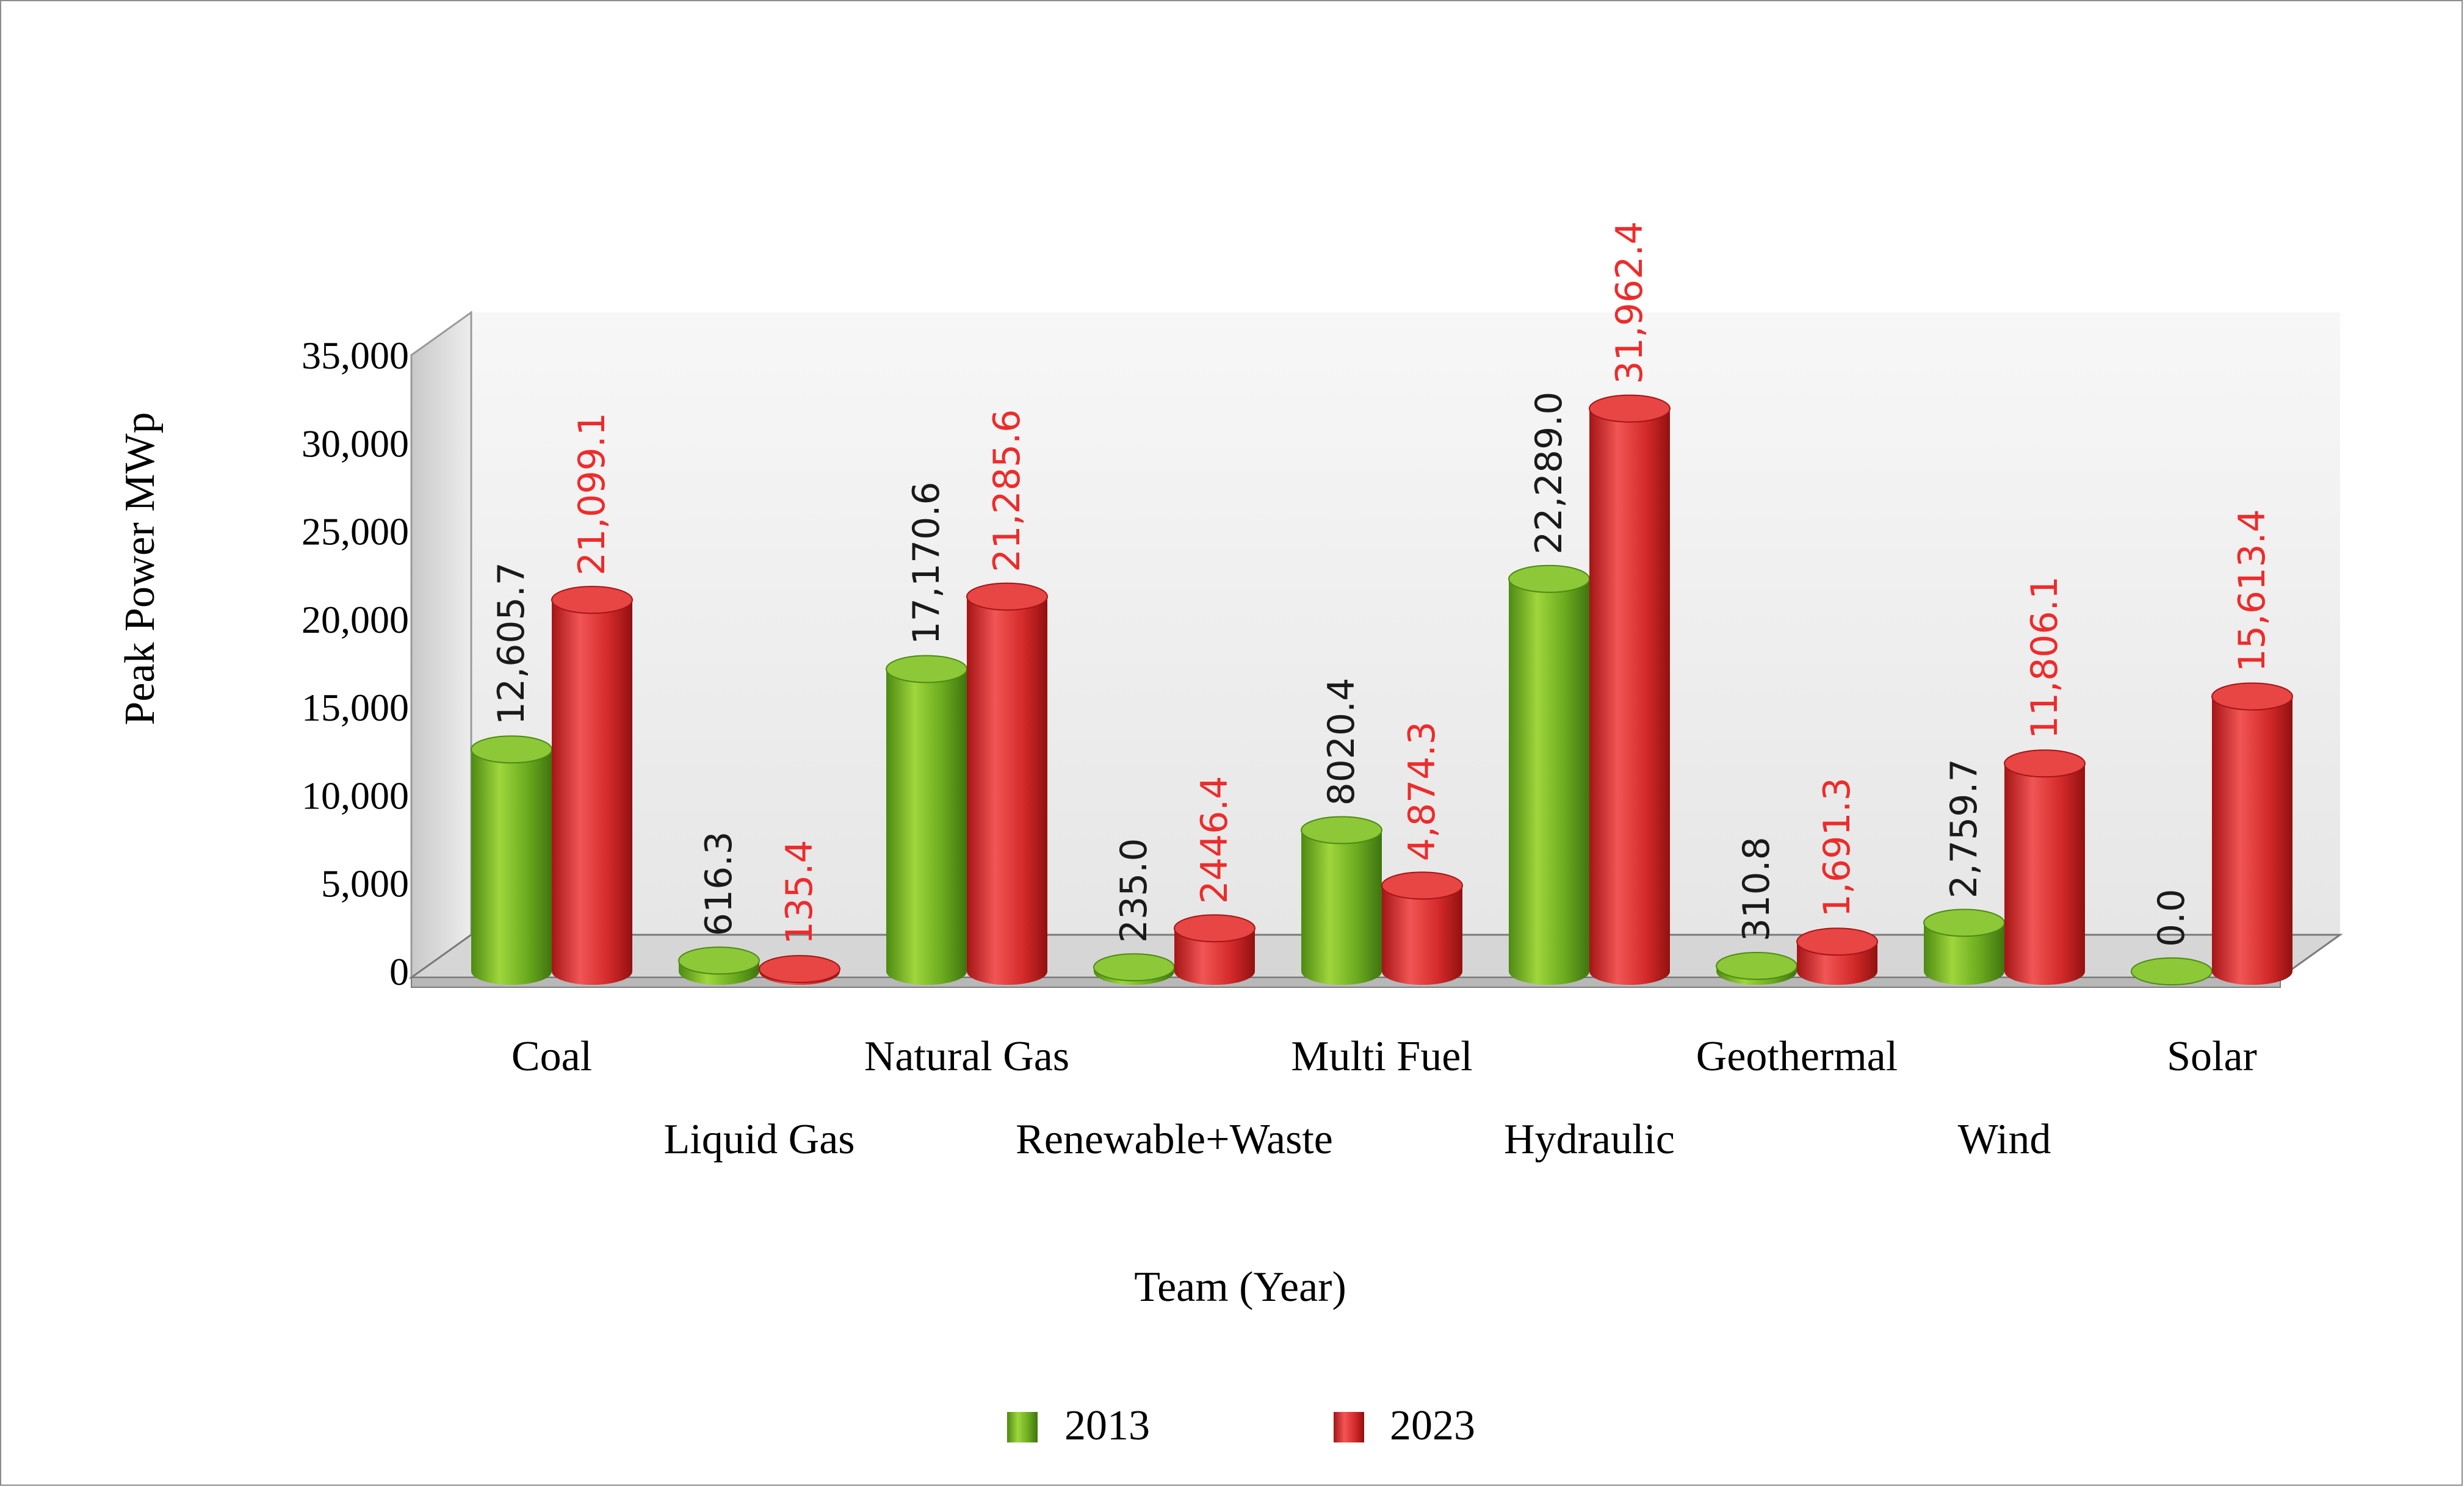 This screenshot has height=1487, width=2464. I want to click on category-label-hydraulic: Hydraulic, so click(1590, 1139).